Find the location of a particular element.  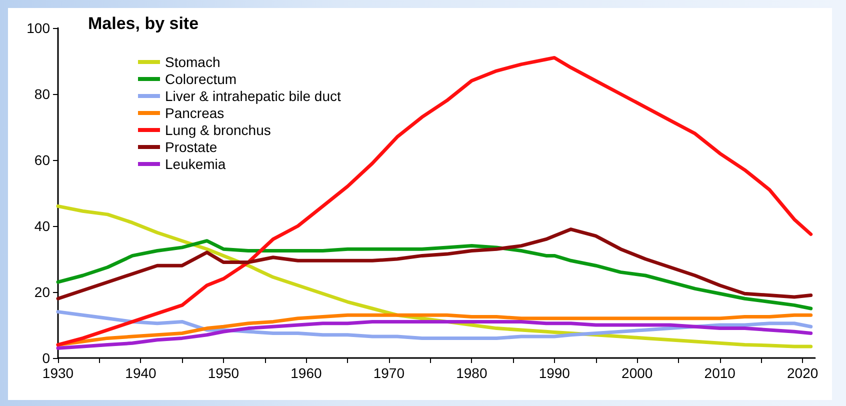

x-tick-label: 1980 is located at coordinates (472, 373).